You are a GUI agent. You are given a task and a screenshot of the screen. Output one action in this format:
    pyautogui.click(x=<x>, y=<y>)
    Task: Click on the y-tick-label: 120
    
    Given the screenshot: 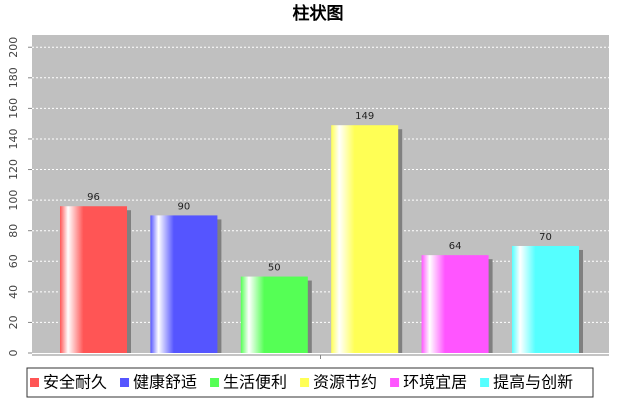 What is the action you would take?
    pyautogui.click(x=13, y=169)
    